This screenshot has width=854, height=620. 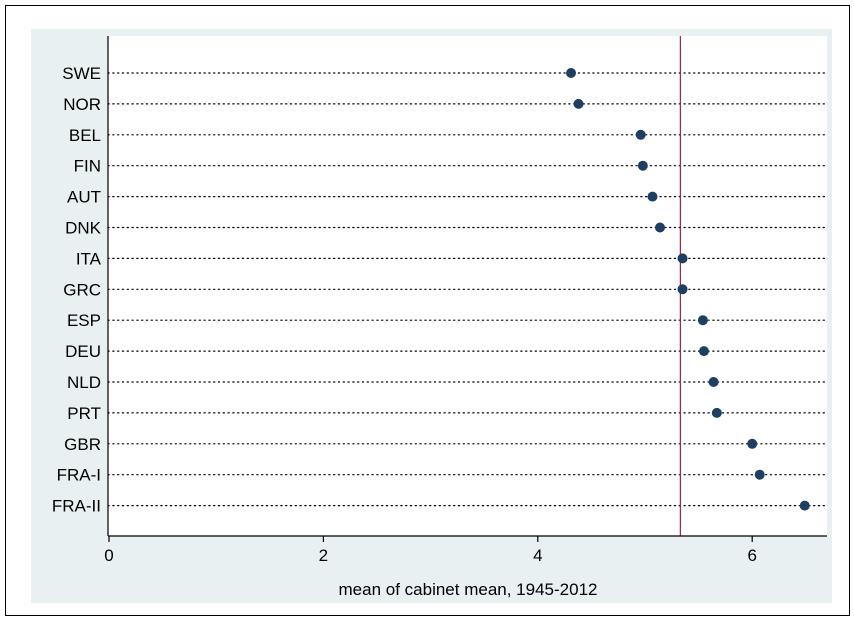 I want to click on data-point-nor, so click(x=578, y=103).